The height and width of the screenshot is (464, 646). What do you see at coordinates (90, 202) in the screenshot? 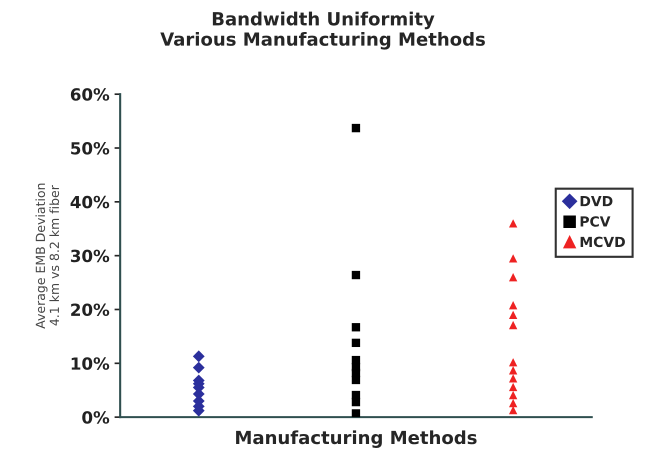
I see `y-tick-label: 40%` at bounding box center [90, 202].